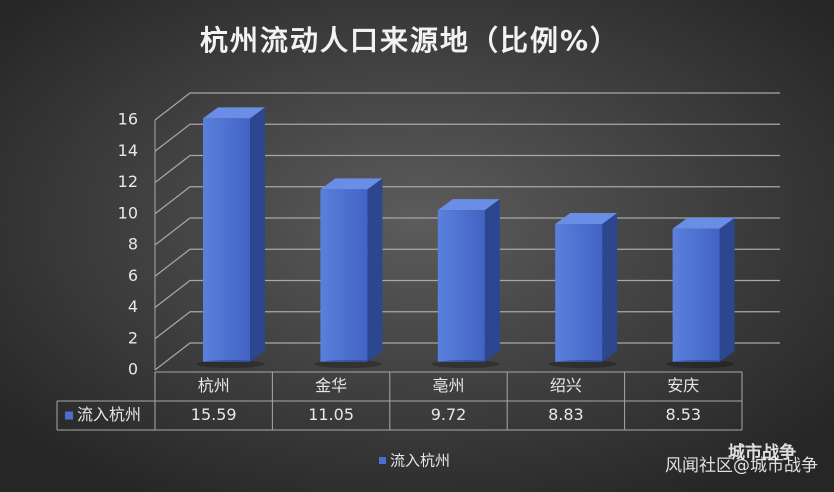  What do you see at coordinates (133, 275) in the screenshot?
I see `y-tick-label: 6` at bounding box center [133, 275].